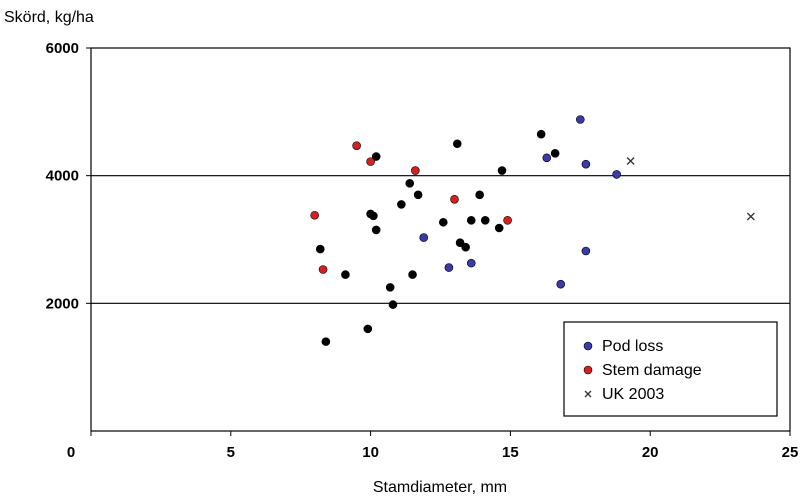 The image size is (802, 497). I want to click on x-tick-label: 25, so click(790, 452).